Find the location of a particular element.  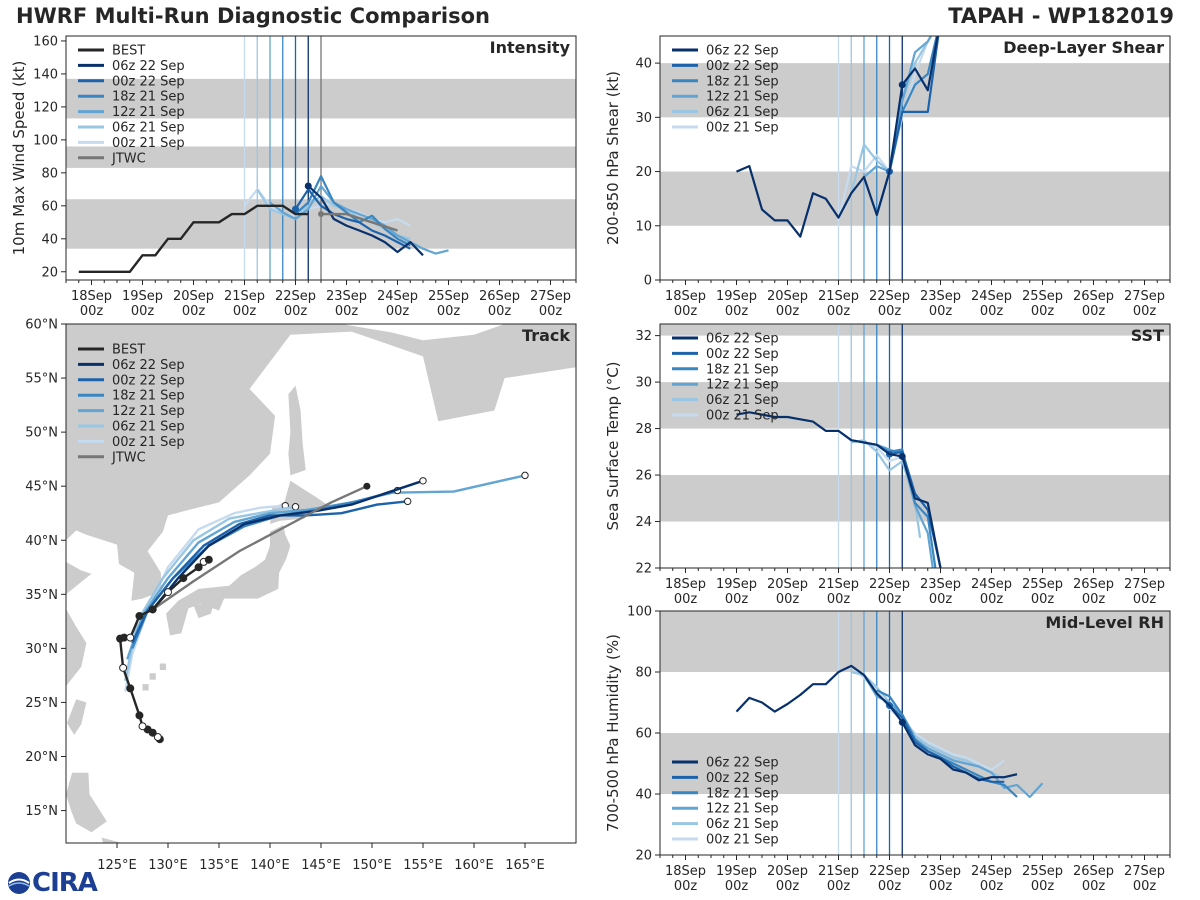

lon-tick-label: 130°E is located at coordinates (168, 865).